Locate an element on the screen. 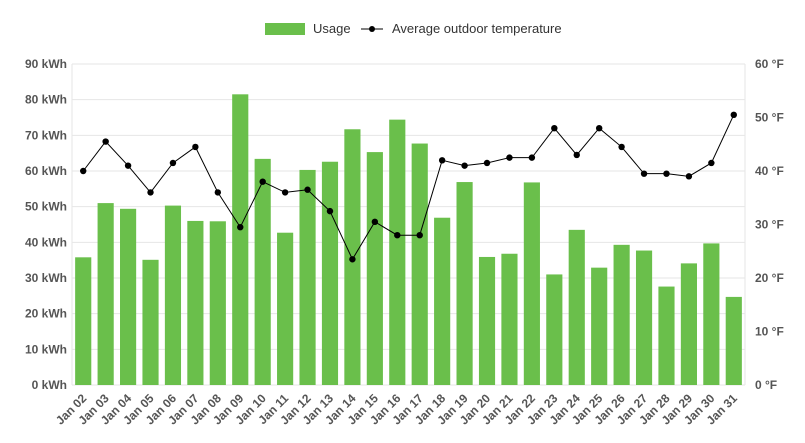 This screenshot has width=805, height=443. legend-usage-swatch is located at coordinates (285, 29).